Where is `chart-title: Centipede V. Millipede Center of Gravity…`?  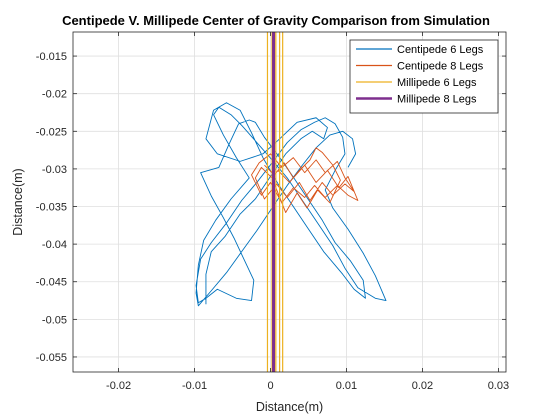
chart-title: Centipede V. Millipede Center of Gravity… is located at coordinates (276, 20).